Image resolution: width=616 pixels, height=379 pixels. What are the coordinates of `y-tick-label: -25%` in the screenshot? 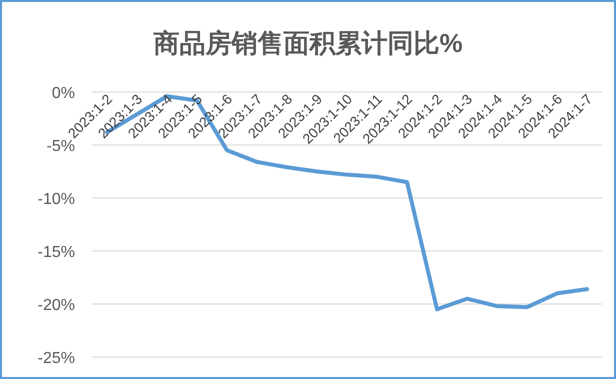 It's located at (56, 358).